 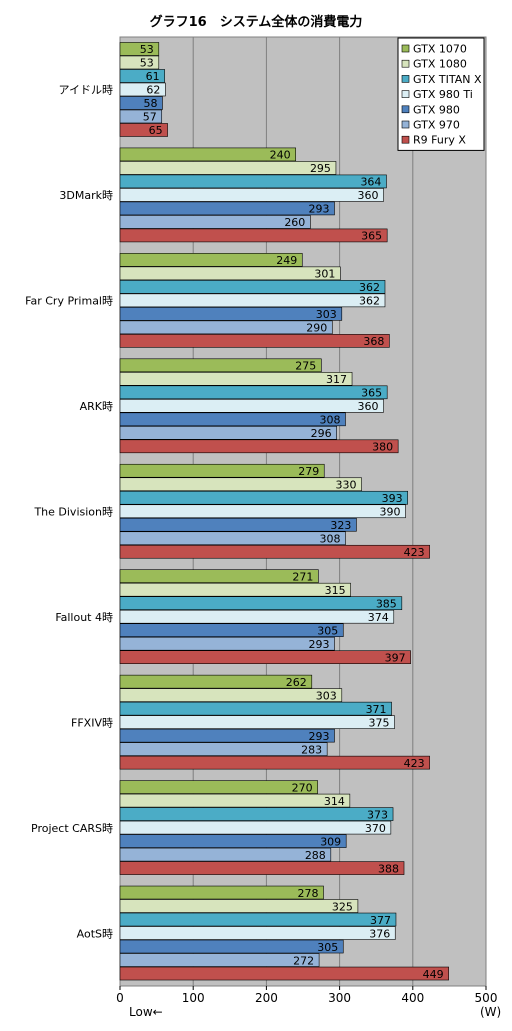 What do you see at coordinates (436, 125) in the screenshot?
I see `legend-label: GTX 970` at bounding box center [436, 125].